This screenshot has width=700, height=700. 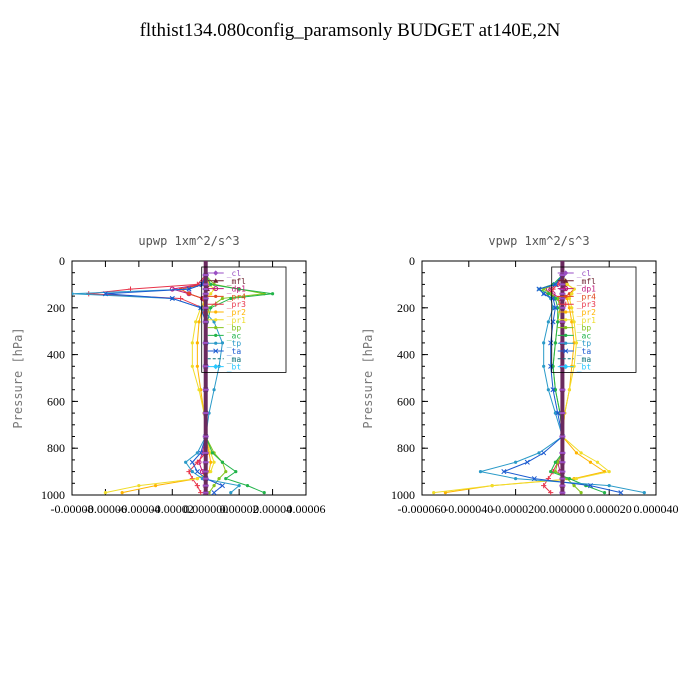 I want to click on y-tick-label: 200, so click(x=406, y=308).